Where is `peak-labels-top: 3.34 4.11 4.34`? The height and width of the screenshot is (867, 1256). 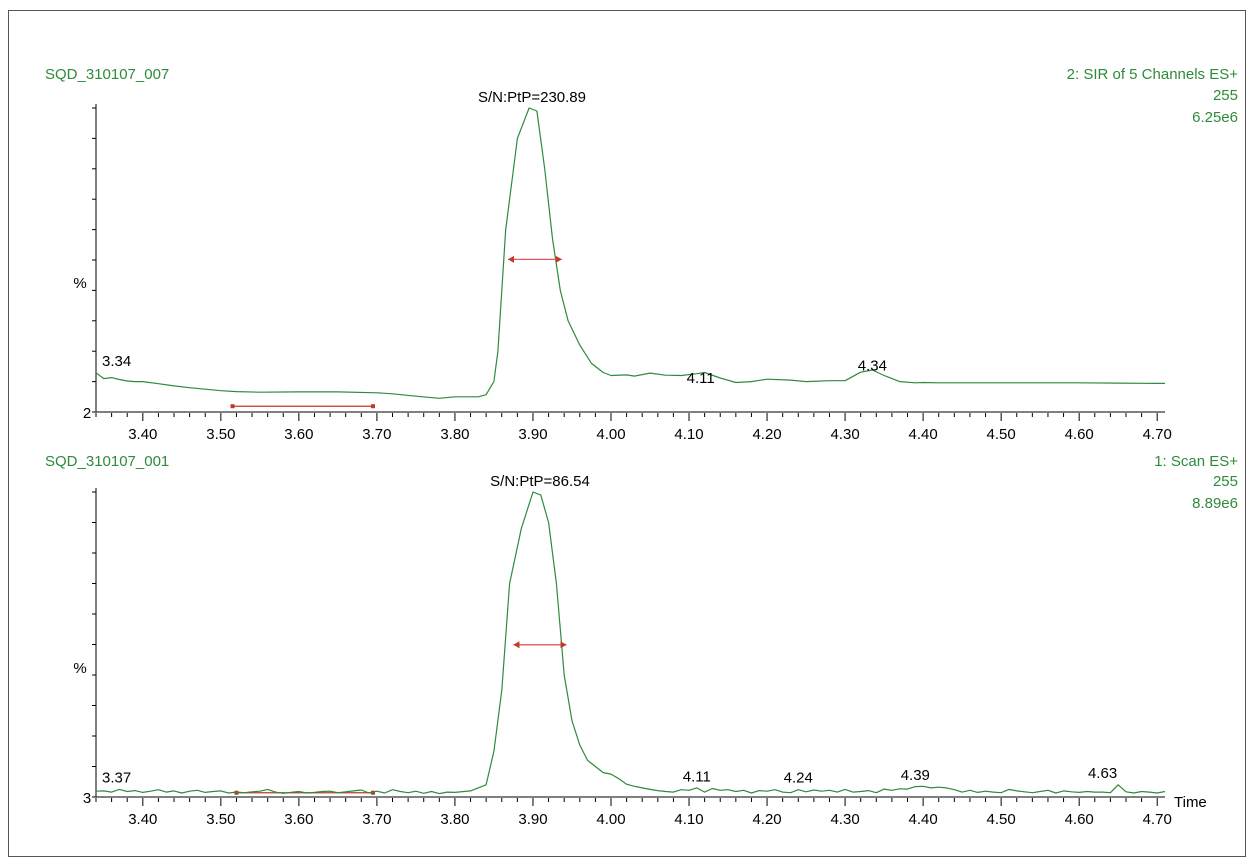
peak-labels-top: 3.34 4.11 4.34 is located at coordinates (494, 370).